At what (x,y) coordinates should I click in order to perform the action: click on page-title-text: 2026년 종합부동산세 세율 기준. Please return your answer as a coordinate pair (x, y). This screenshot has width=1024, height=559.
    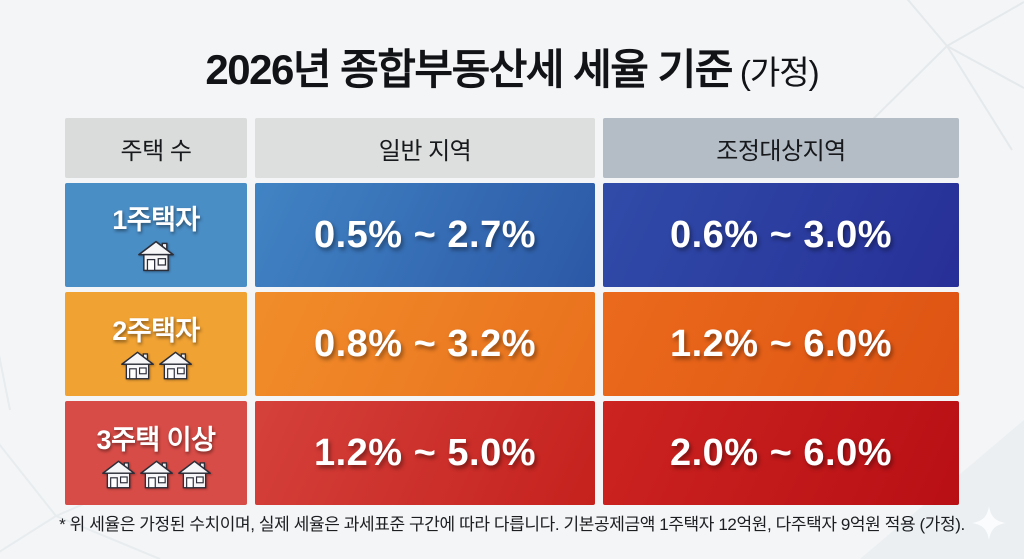
    Looking at the image, I should click on (469, 69).